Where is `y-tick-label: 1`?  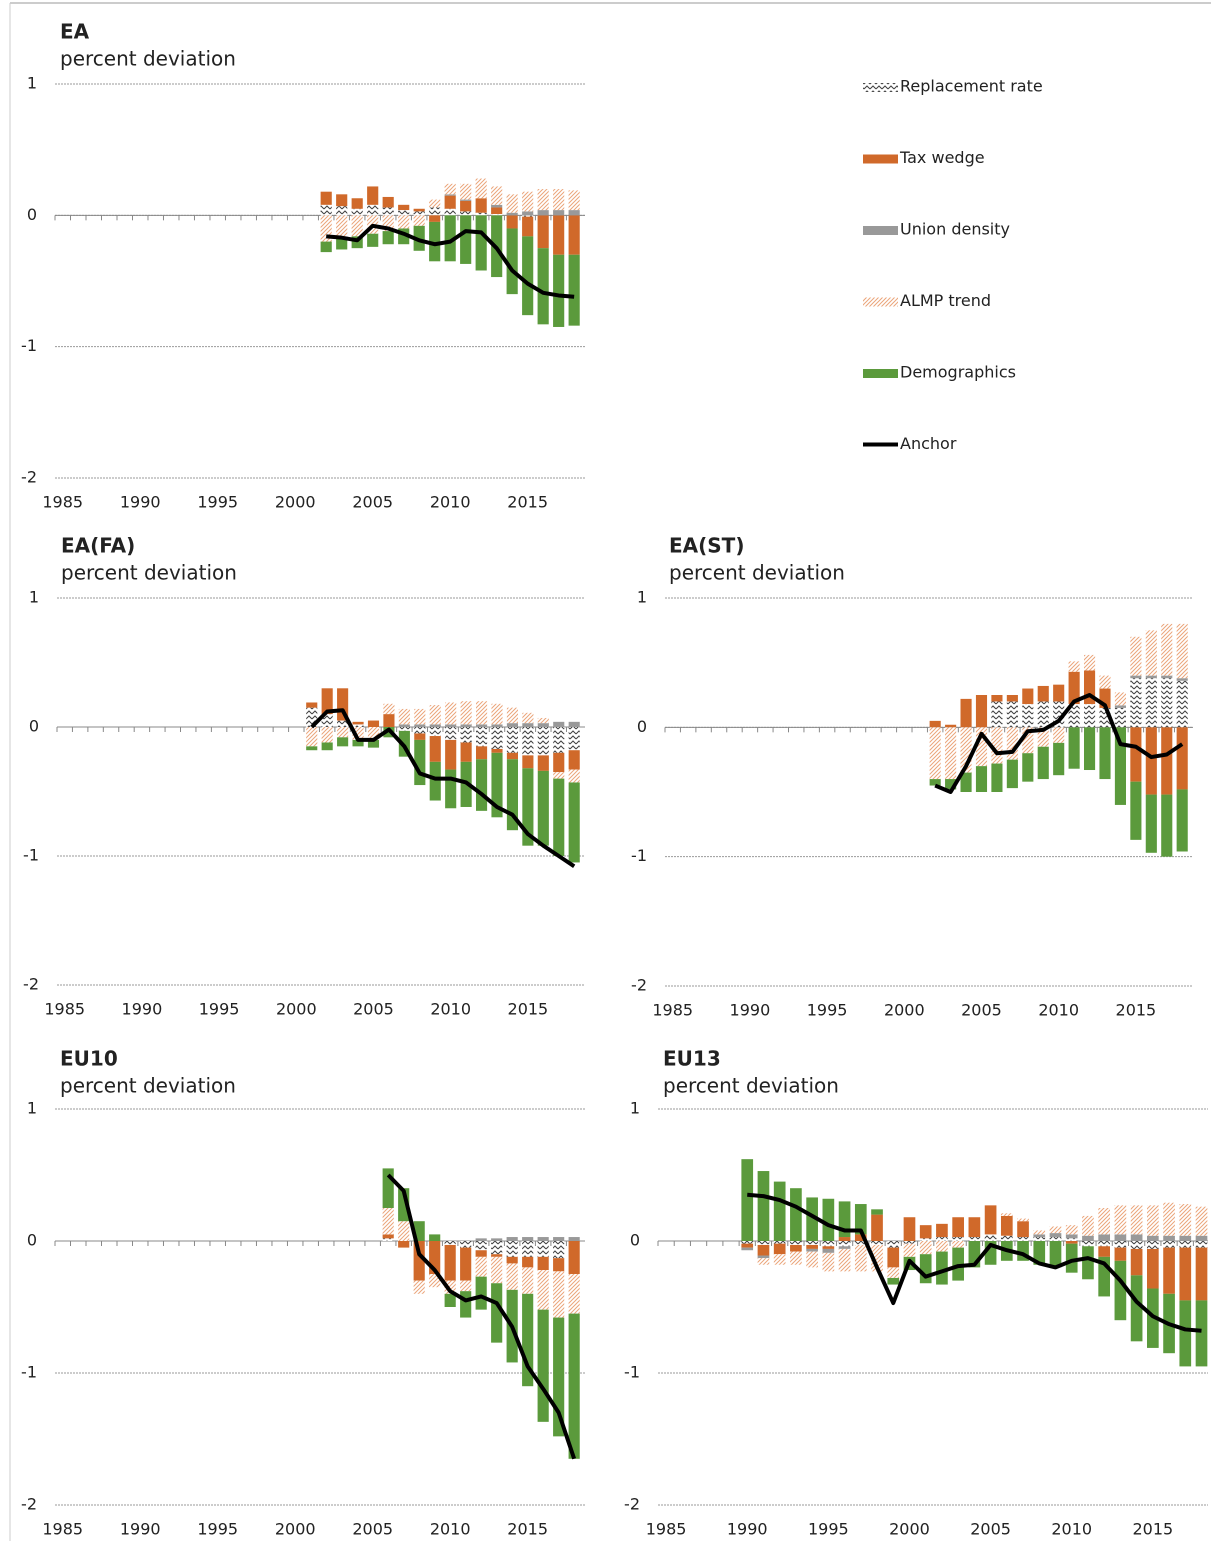 y-tick-label: 1 is located at coordinates (32, 1108).